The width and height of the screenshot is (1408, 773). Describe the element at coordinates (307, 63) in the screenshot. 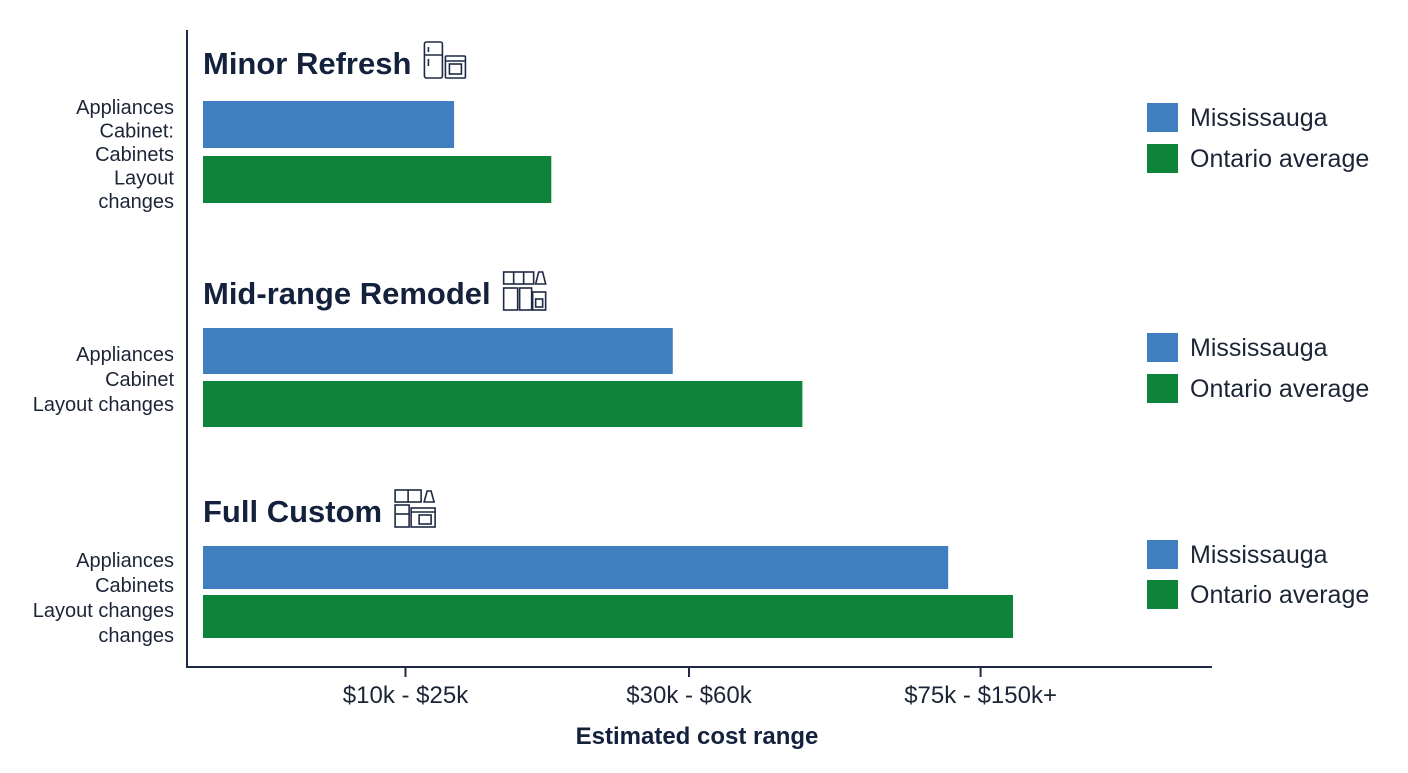

I see `group-title: Minor Refresh` at that location.